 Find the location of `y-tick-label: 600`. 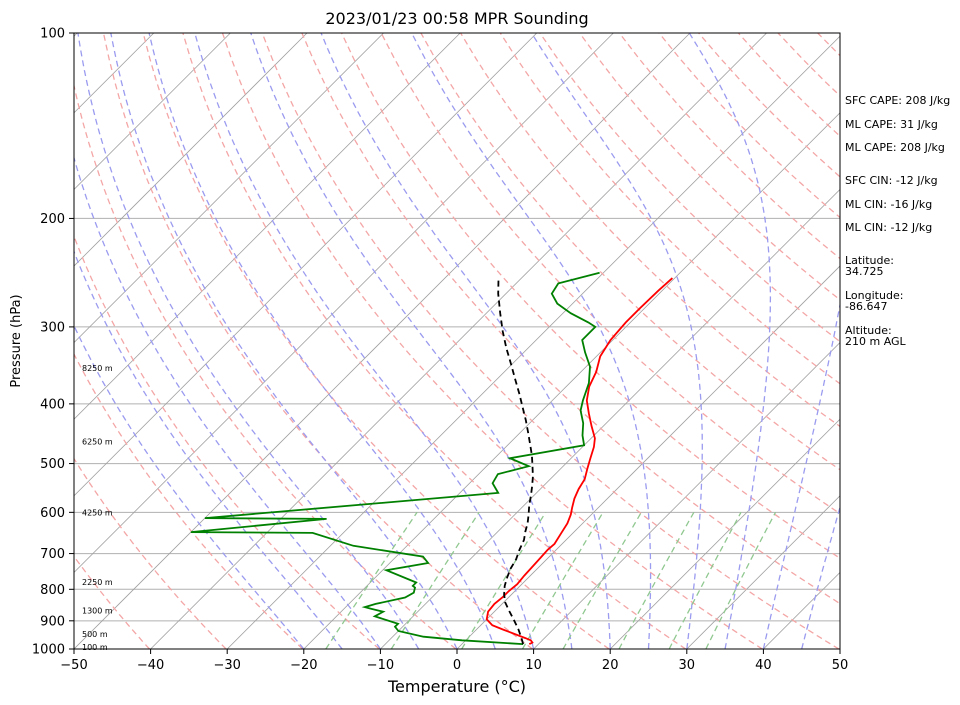

y-tick-label: 600 is located at coordinates (52, 513).